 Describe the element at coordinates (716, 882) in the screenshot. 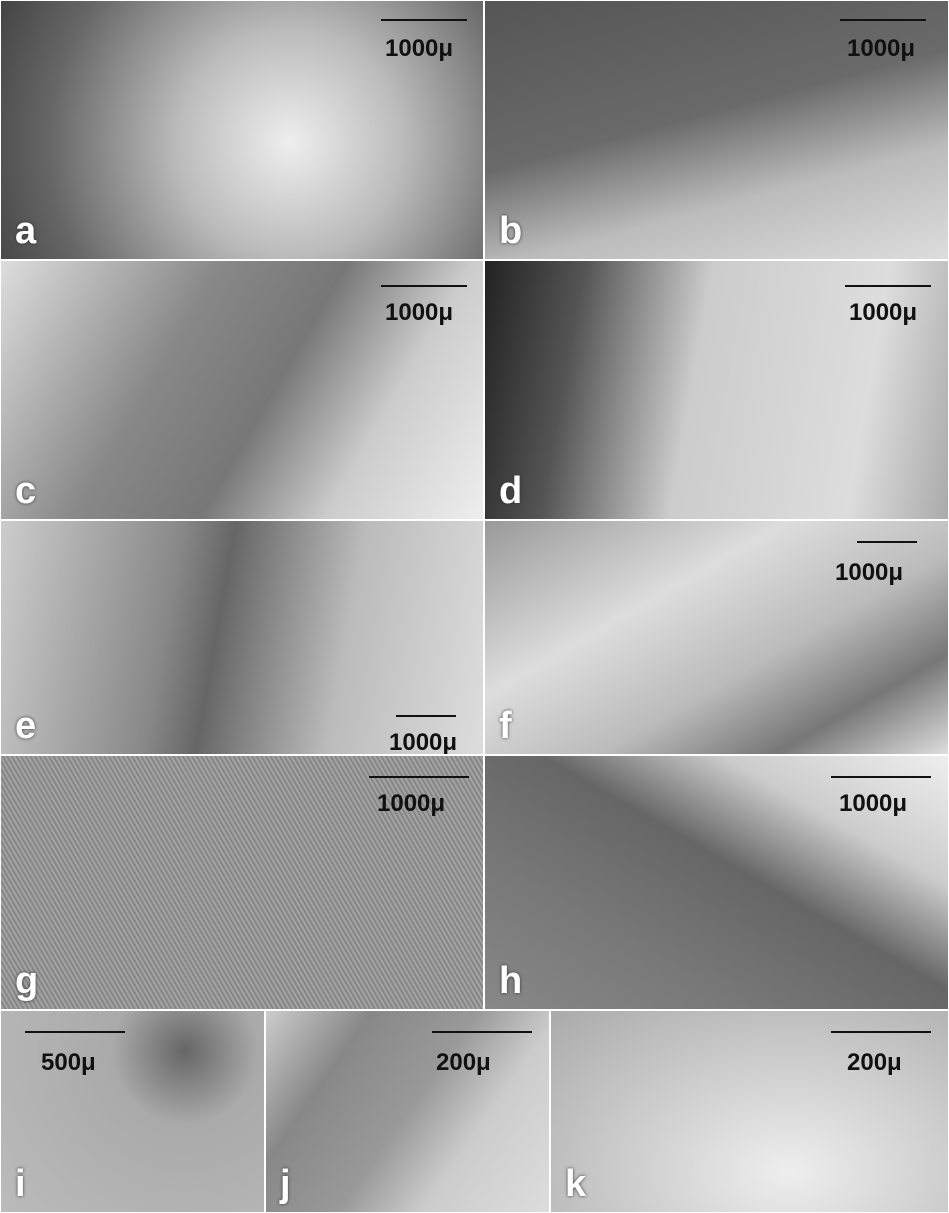

I see `panel-h: 1000μ h` at that location.